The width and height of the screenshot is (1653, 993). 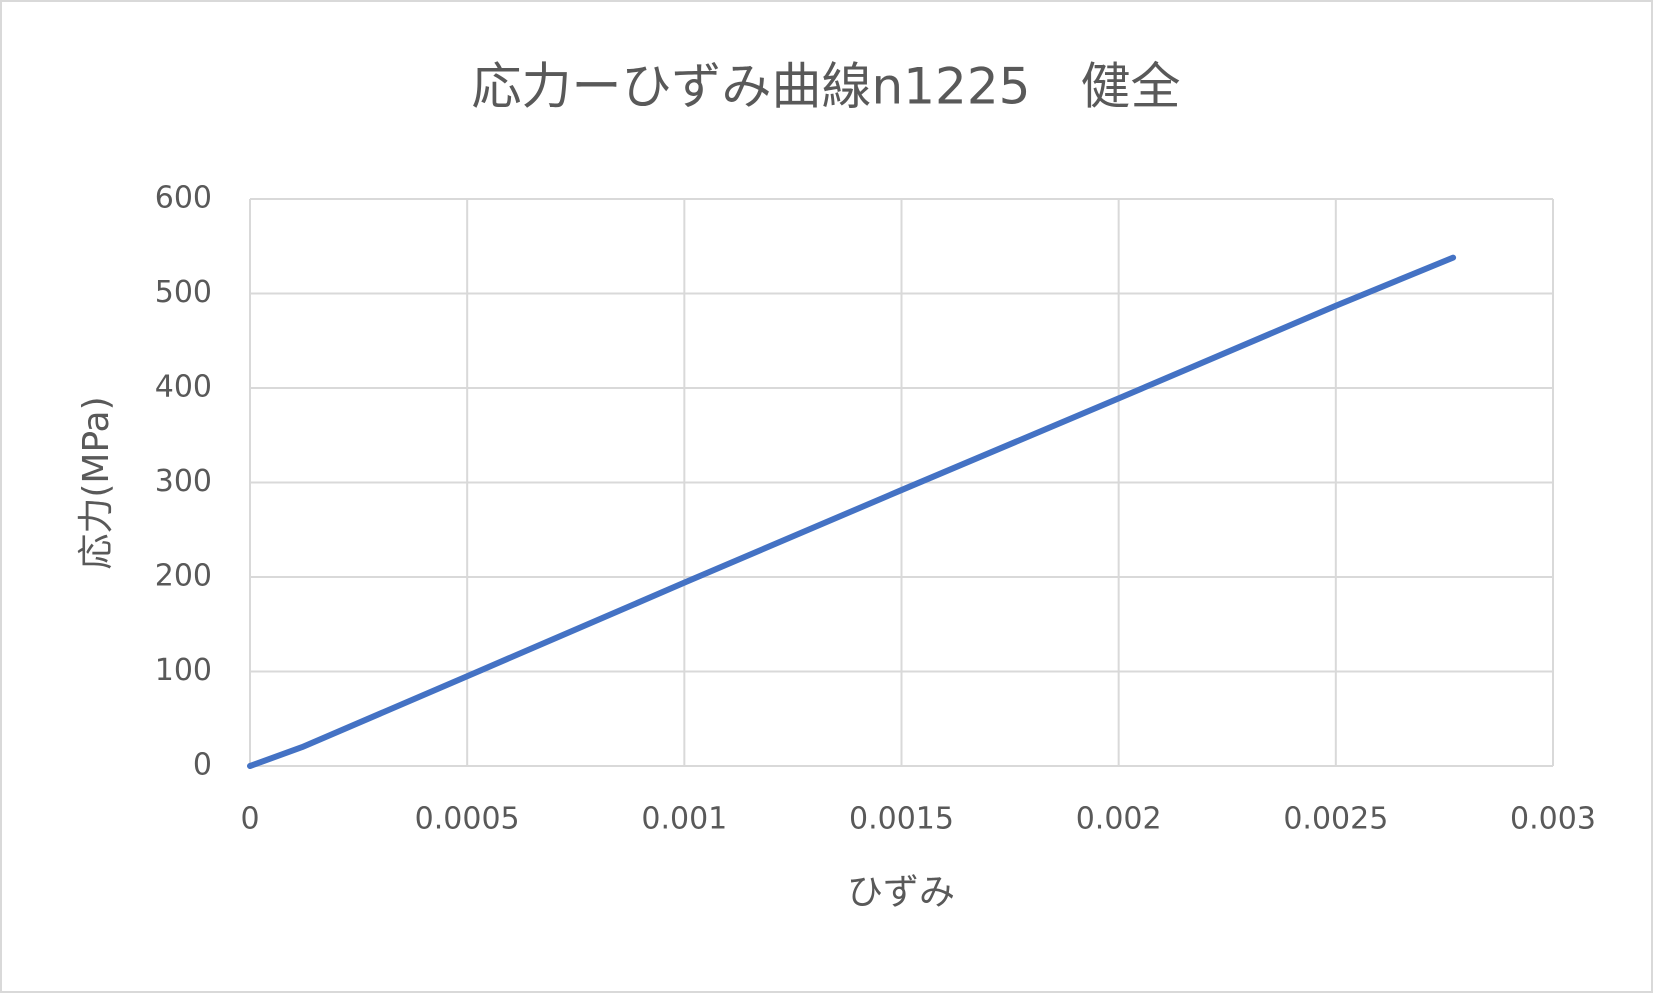 What do you see at coordinates (467, 819) in the screenshot?
I see `x-tick-label: 0.0005` at bounding box center [467, 819].